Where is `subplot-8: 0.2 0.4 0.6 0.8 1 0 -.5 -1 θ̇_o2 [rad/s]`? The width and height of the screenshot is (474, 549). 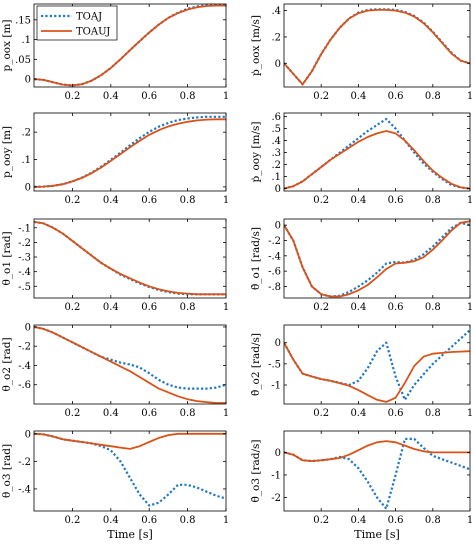 subplot-8: 0.2 0.4 0.6 0.8 1 0 -.5 -1 θ̇_o2 [rad/s] is located at coordinates (361, 371).